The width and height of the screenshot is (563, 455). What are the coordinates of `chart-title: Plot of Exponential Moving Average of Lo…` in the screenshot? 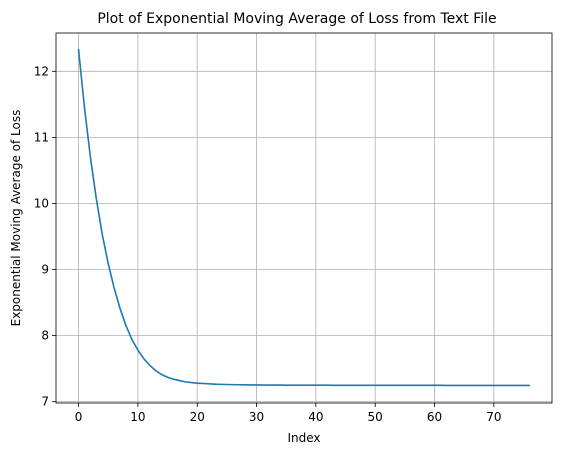 It's located at (296, 19).